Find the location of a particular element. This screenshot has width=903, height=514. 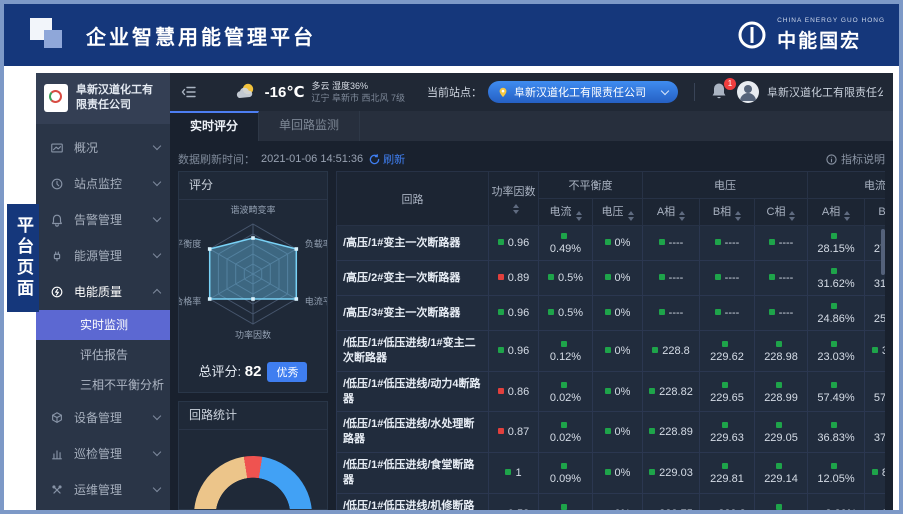

alarm-icon is located at coordinates (57, 220).